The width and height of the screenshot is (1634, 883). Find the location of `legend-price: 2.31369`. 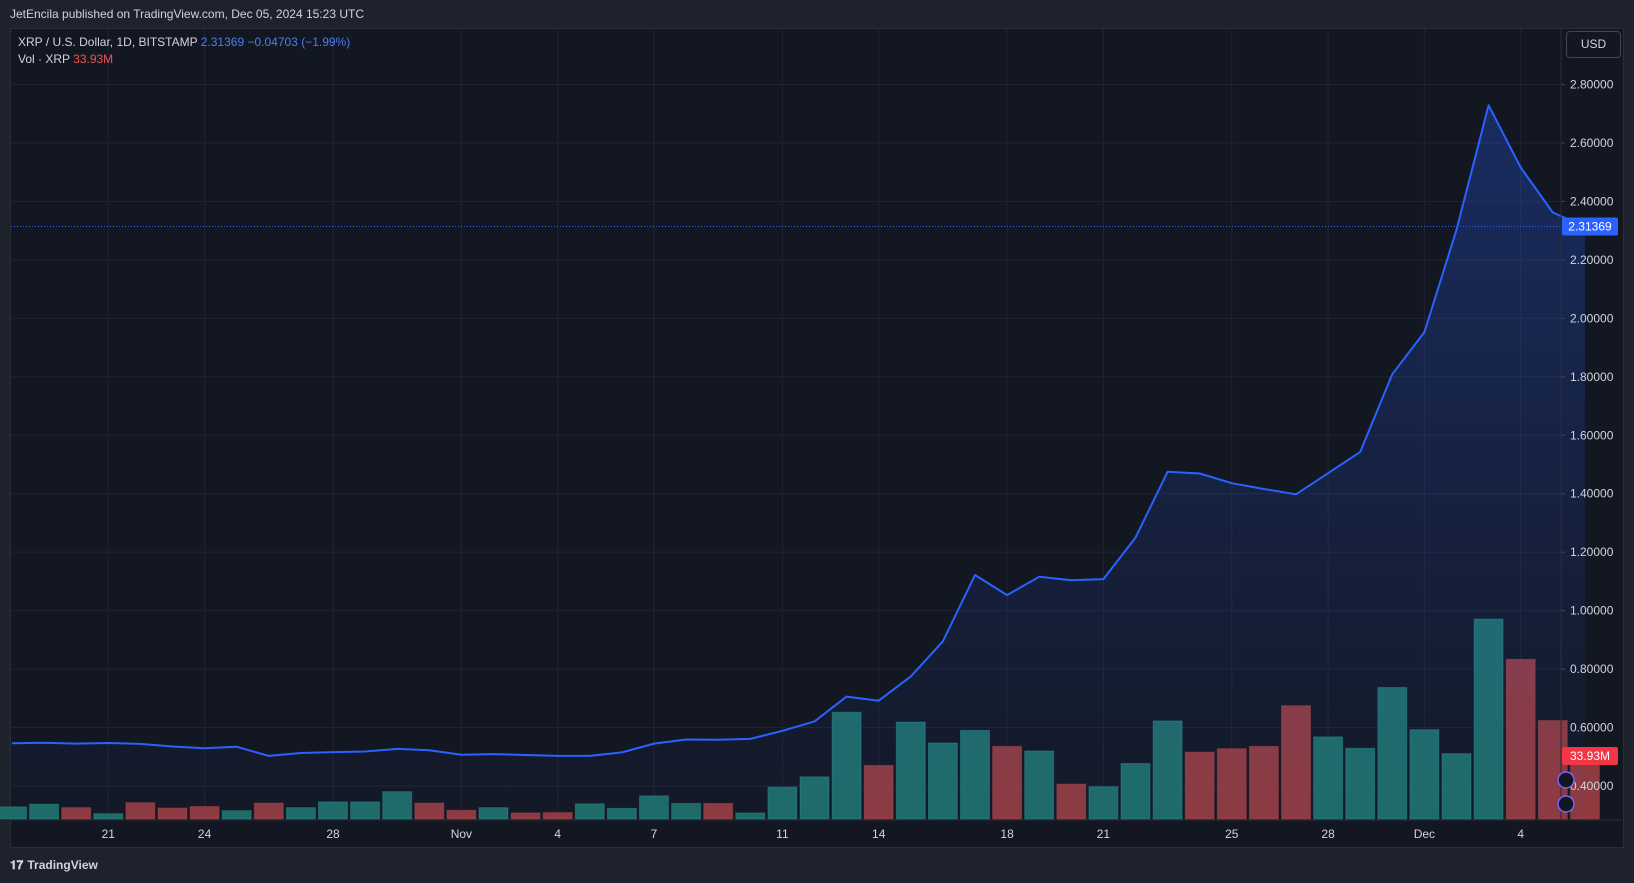

legend-price: 2.31369 is located at coordinates (222, 42).